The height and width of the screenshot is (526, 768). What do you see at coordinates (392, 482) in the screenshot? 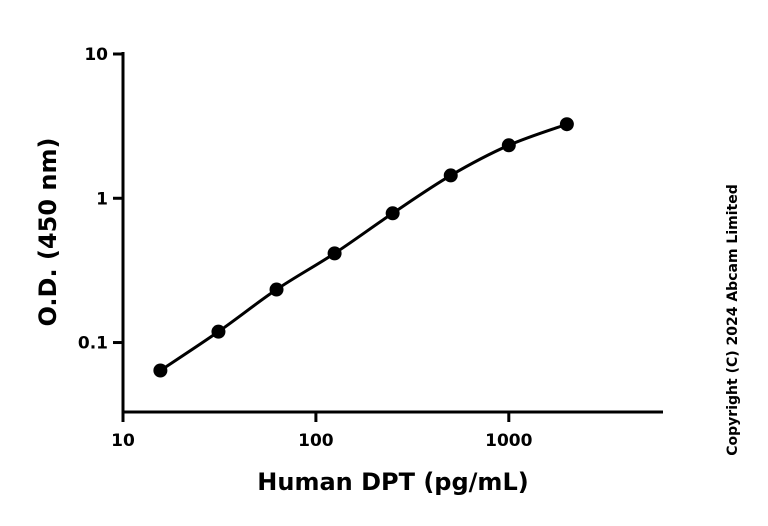
I see `x-axis-label: Human DPT (pg/mL)` at bounding box center [392, 482].